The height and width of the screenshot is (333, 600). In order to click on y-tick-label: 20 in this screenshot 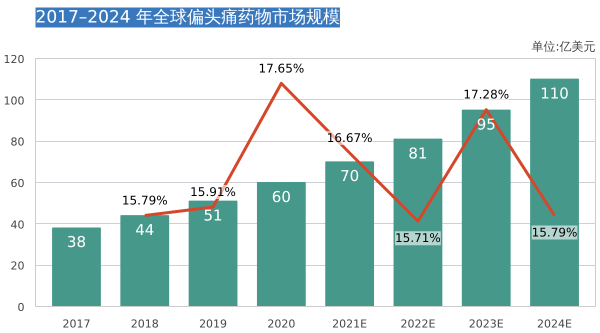, I will do `click(17, 266)`.